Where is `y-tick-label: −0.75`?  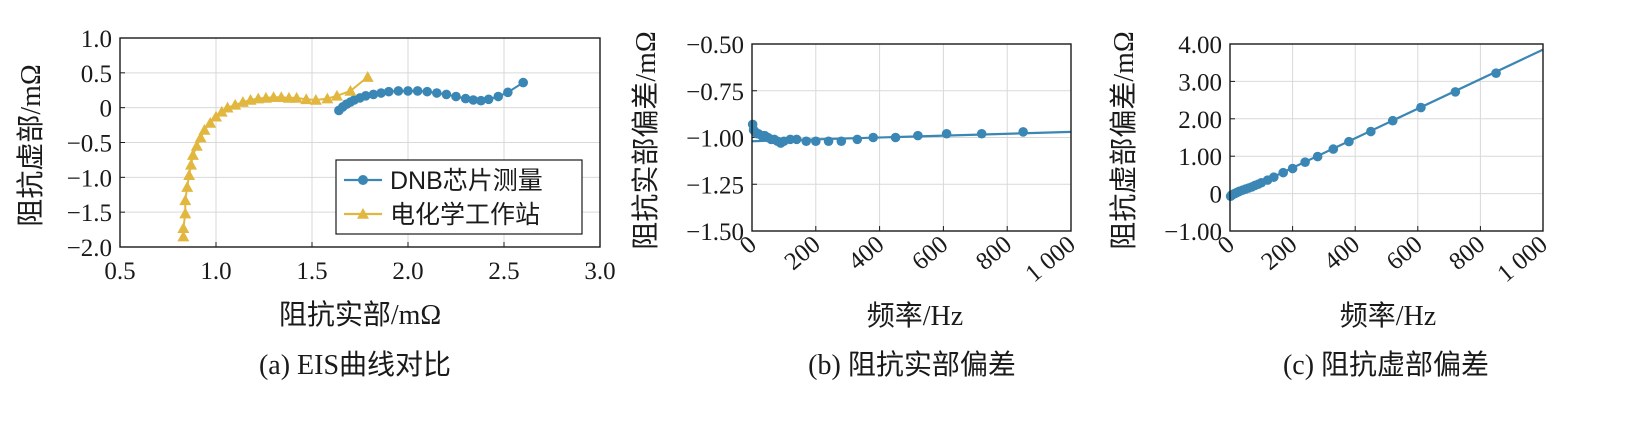
y-tick-label: −0.75 is located at coordinates (715, 92).